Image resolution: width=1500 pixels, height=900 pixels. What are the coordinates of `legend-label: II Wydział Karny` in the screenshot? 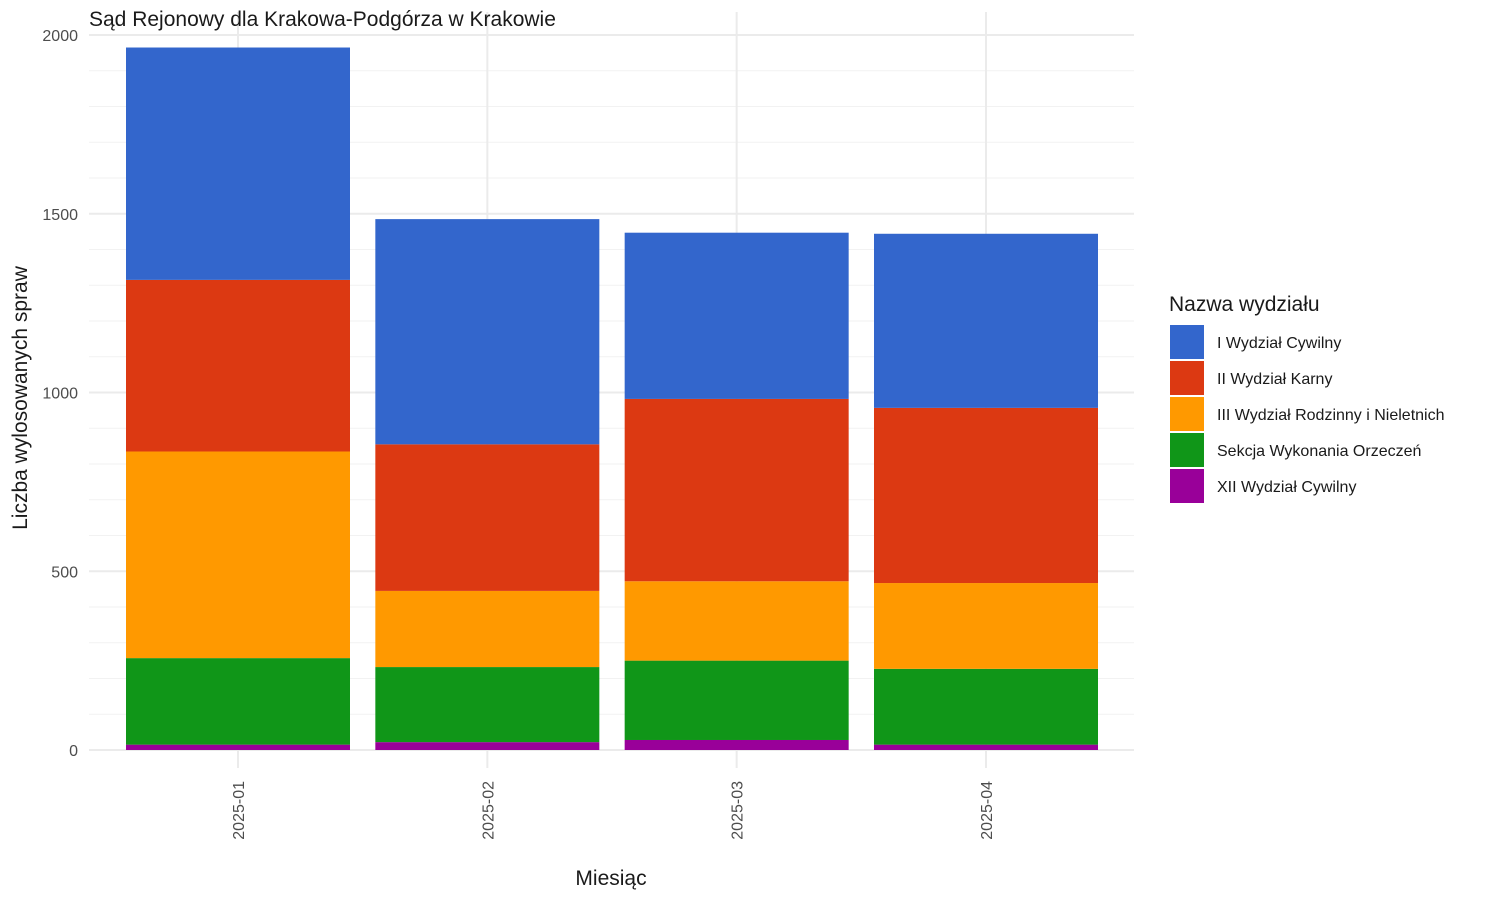 It's located at (1274, 379).